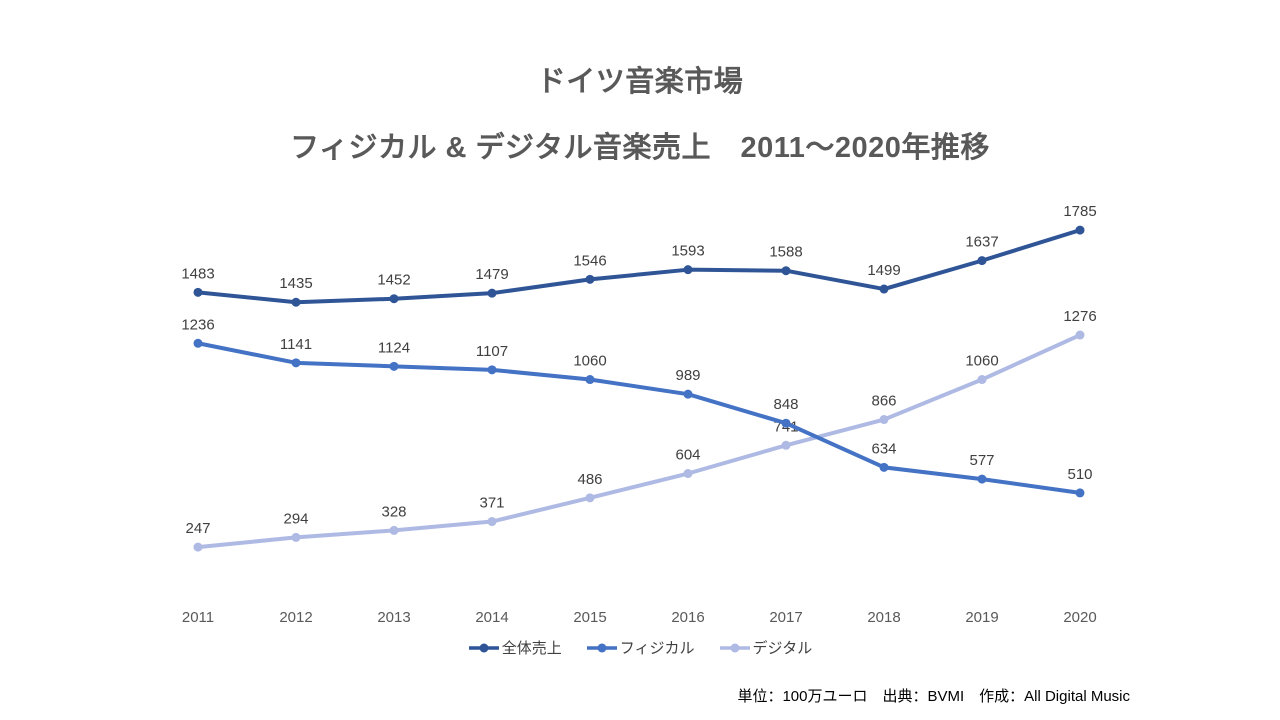  Describe the element at coordinates (393, 280) in the screenshot. I see `series-0-data-label: 1452` at that location.